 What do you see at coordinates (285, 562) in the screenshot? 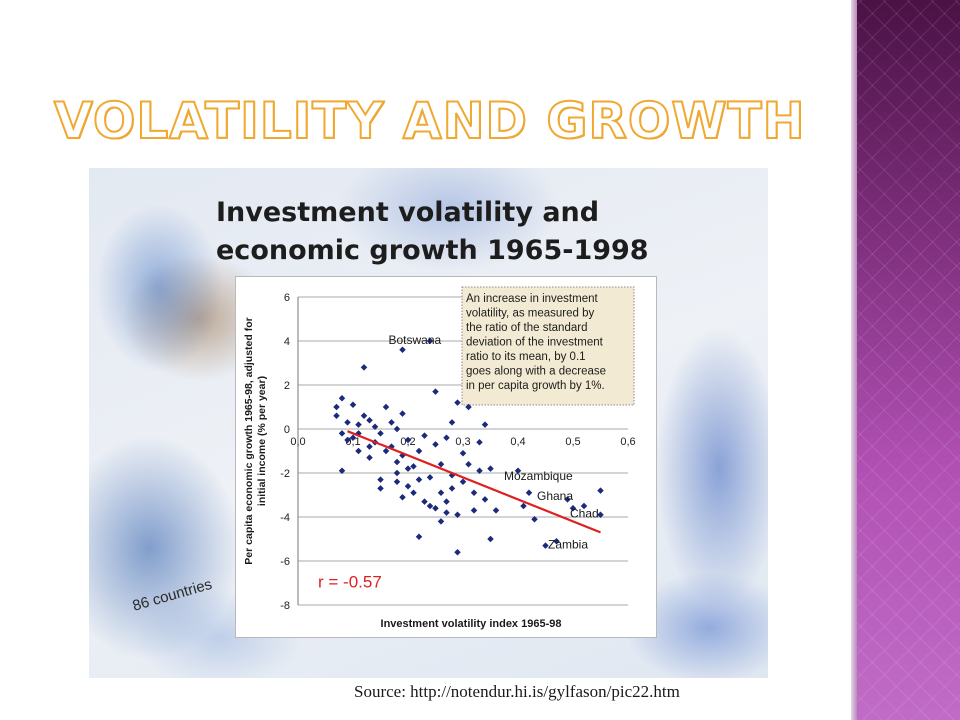
I see `y-tick-label: -6` at bounding box center [285, 562].